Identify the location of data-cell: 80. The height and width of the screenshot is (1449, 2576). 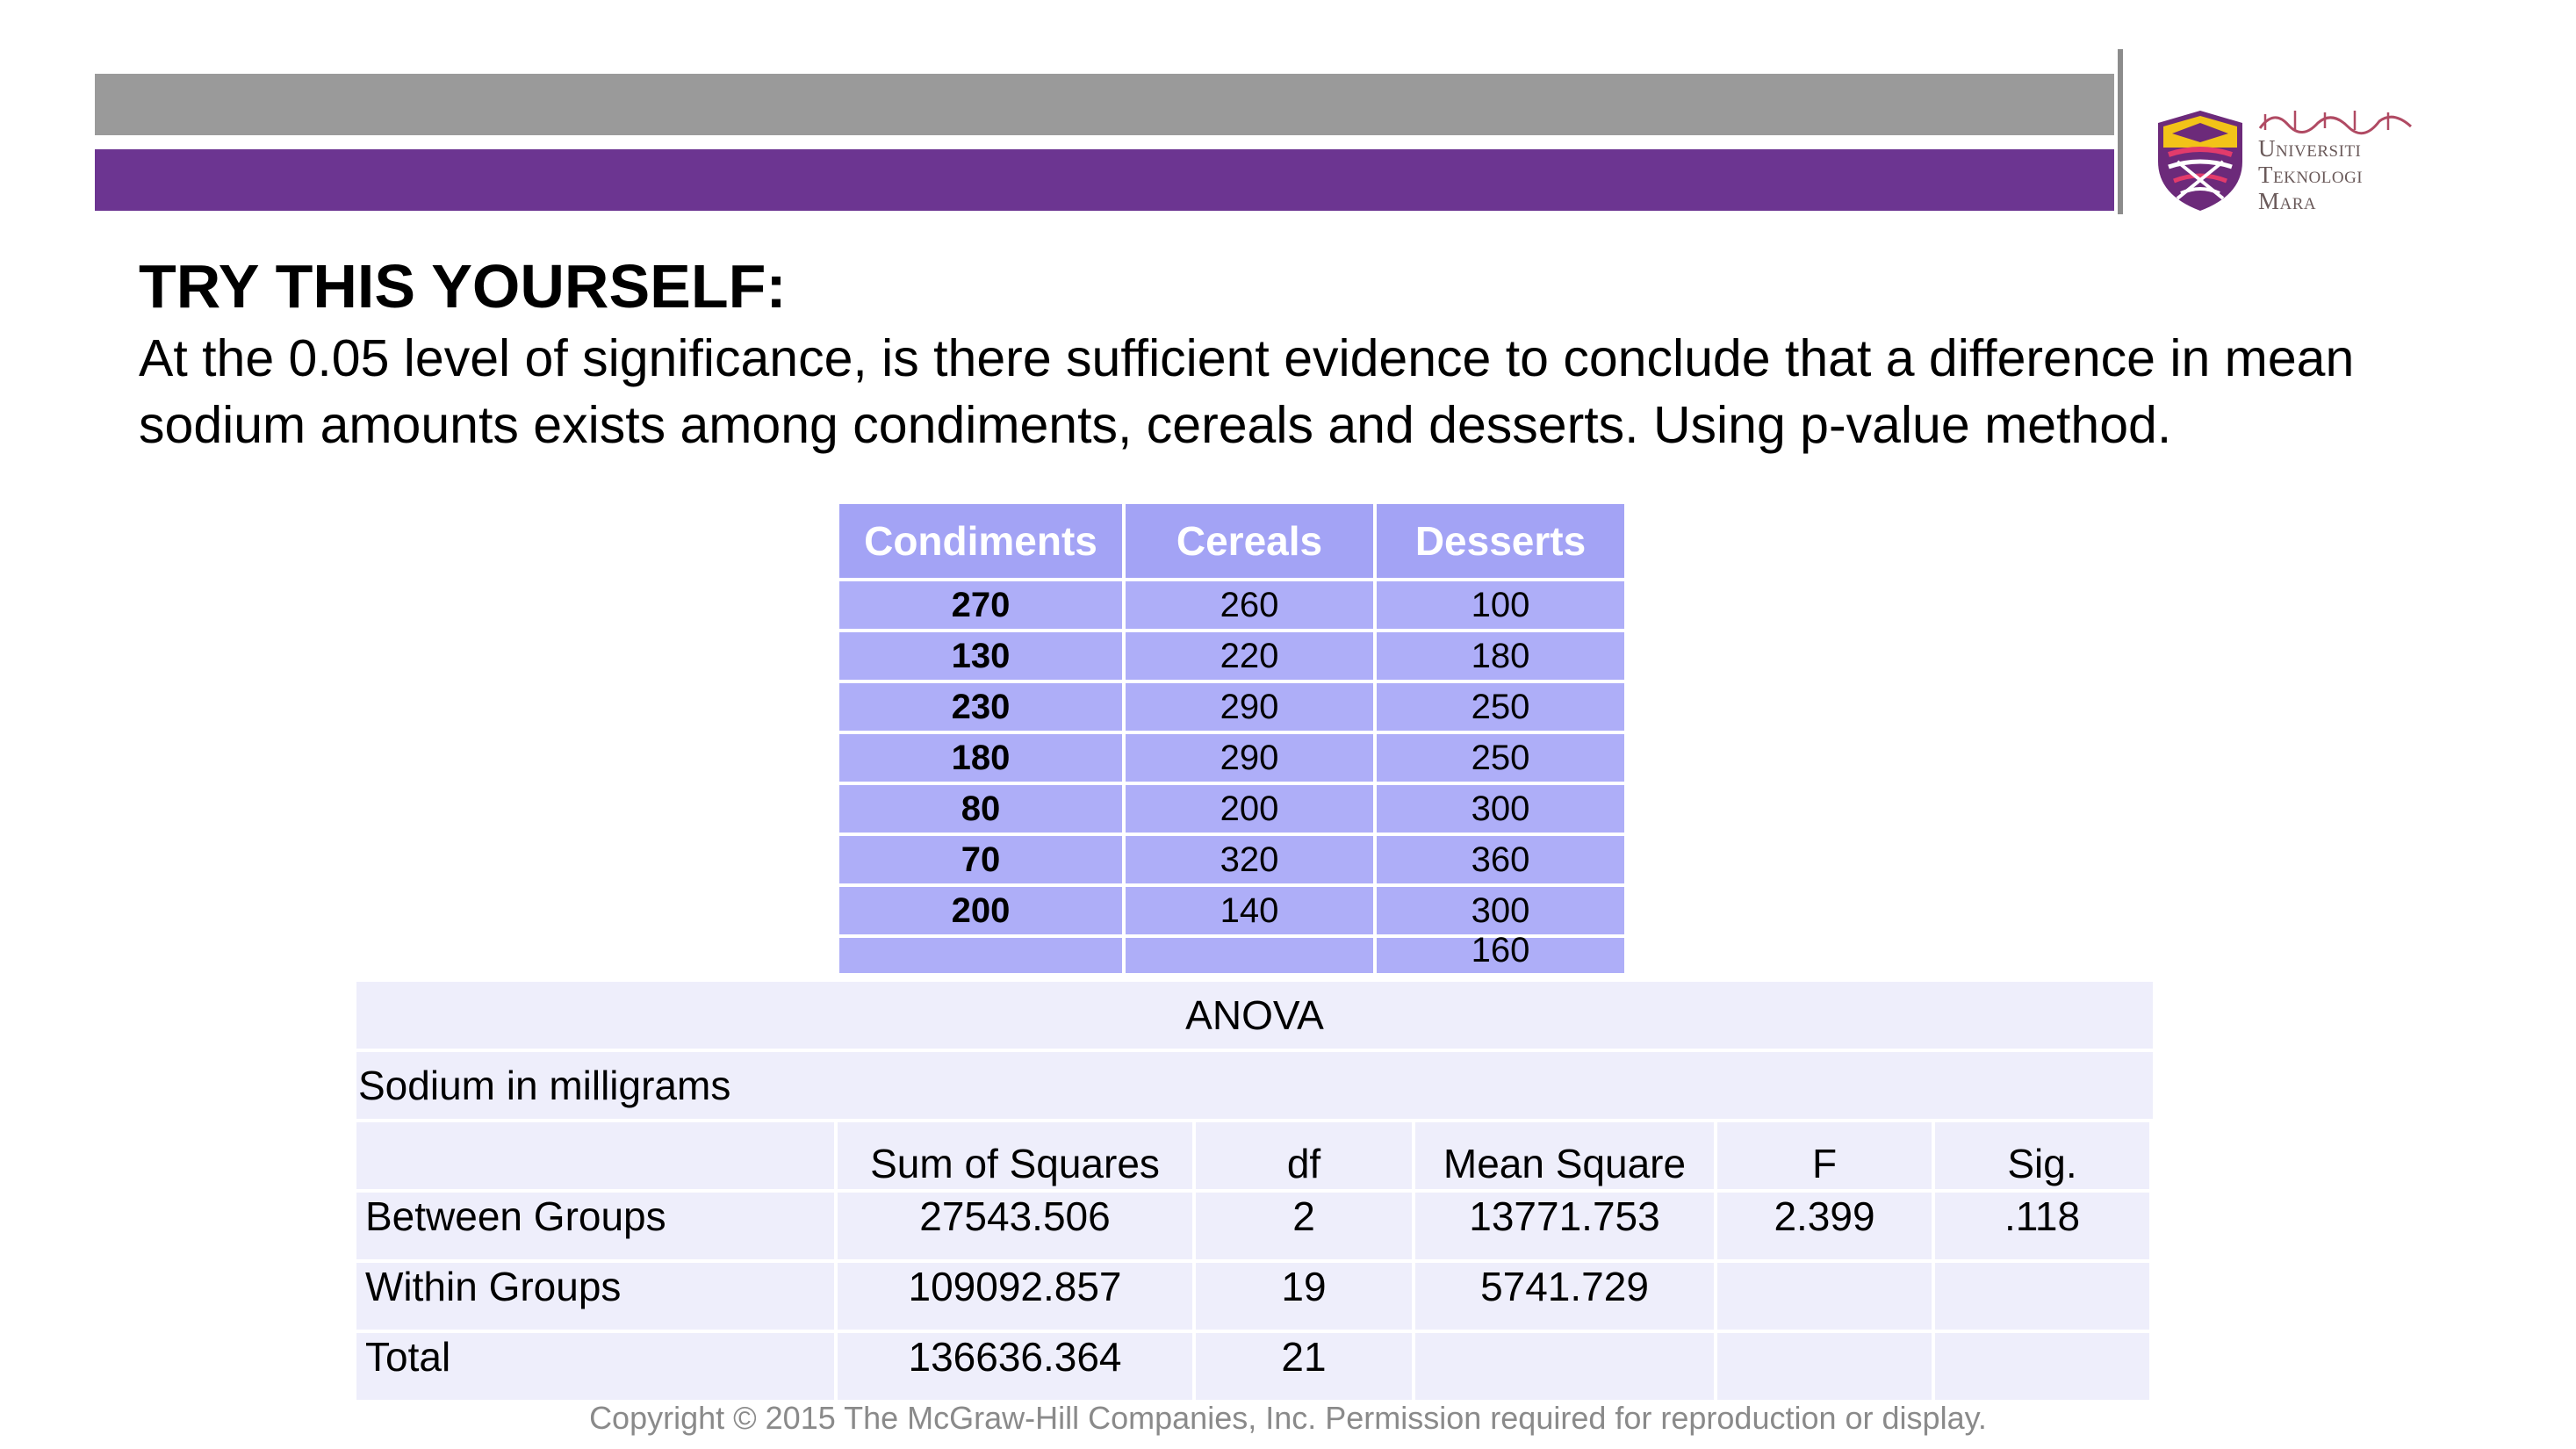
(980, 809).